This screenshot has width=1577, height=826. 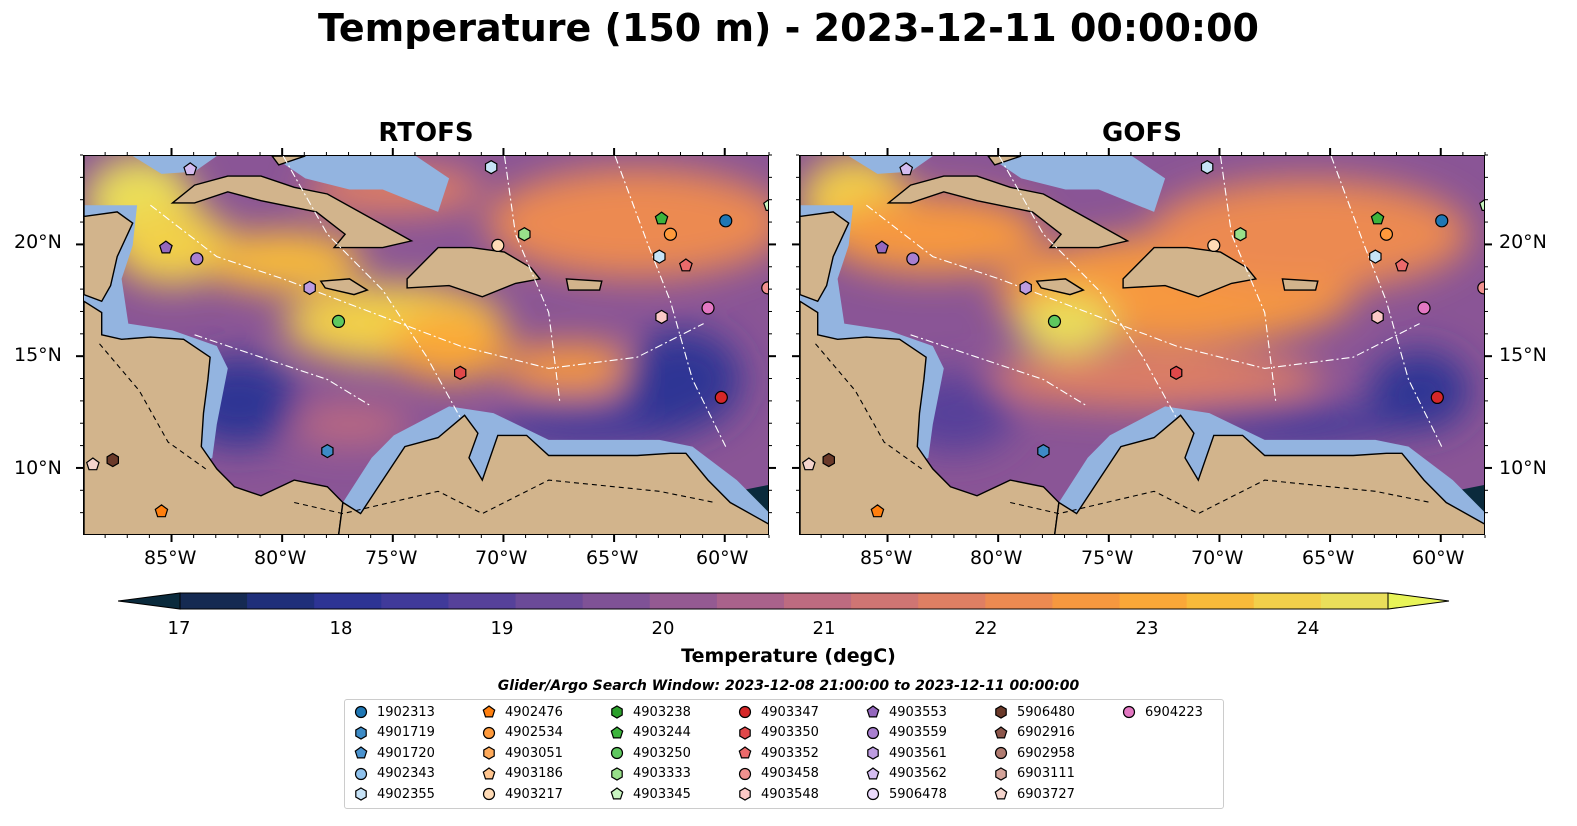 What do you see at coordinates (522, 794) in the screenshot?
I see `legend-item: 4903217` at bounding box center [522, 794].